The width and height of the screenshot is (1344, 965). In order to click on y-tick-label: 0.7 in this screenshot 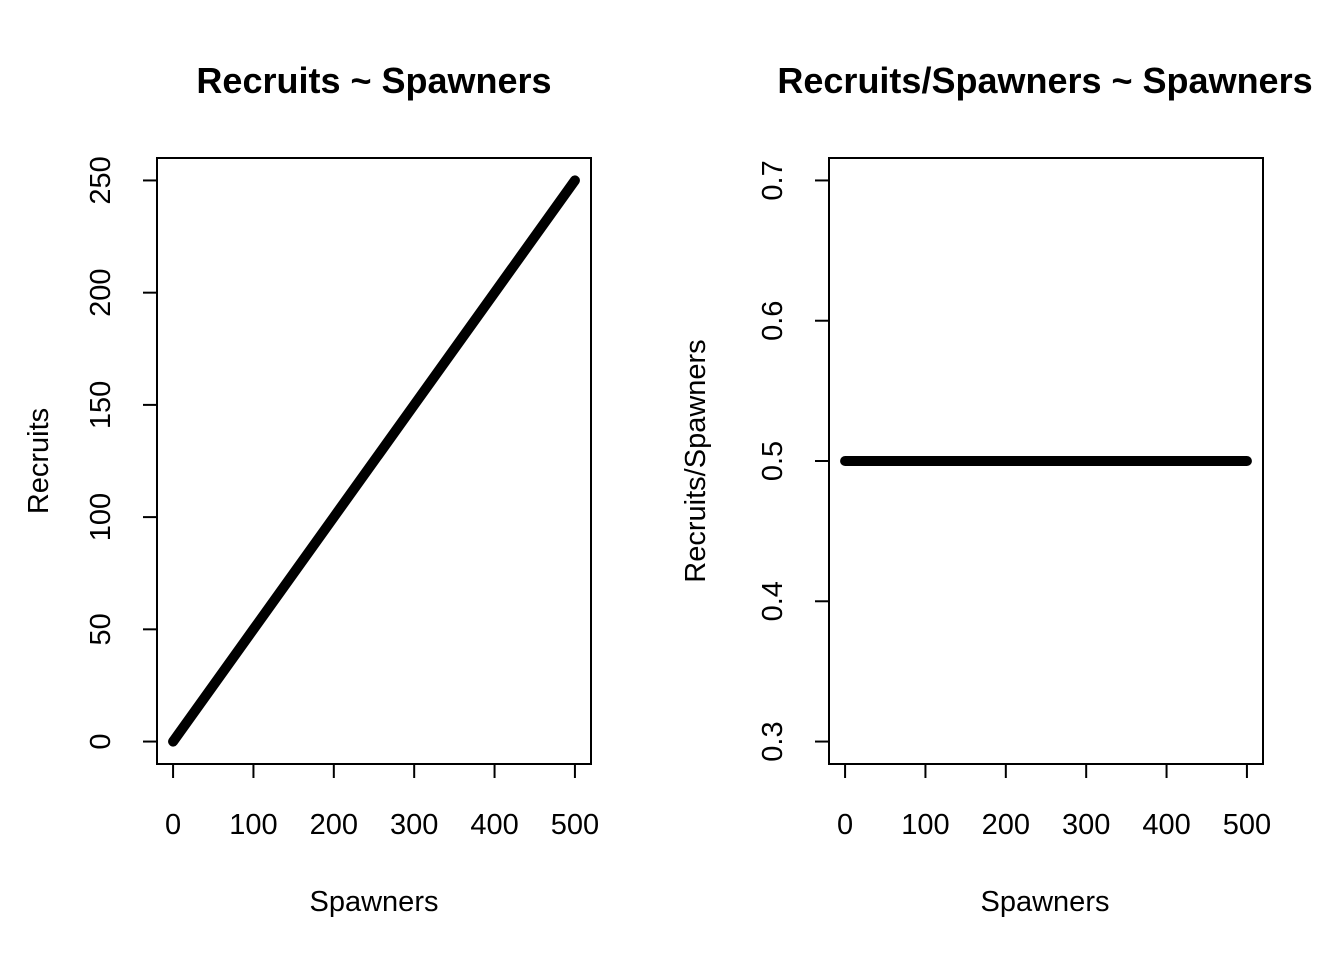, I will do `click(773, 180)`.